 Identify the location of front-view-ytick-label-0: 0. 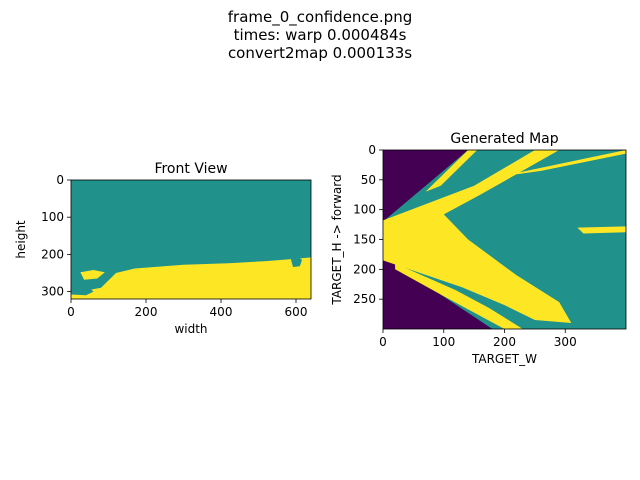
(60, 180).